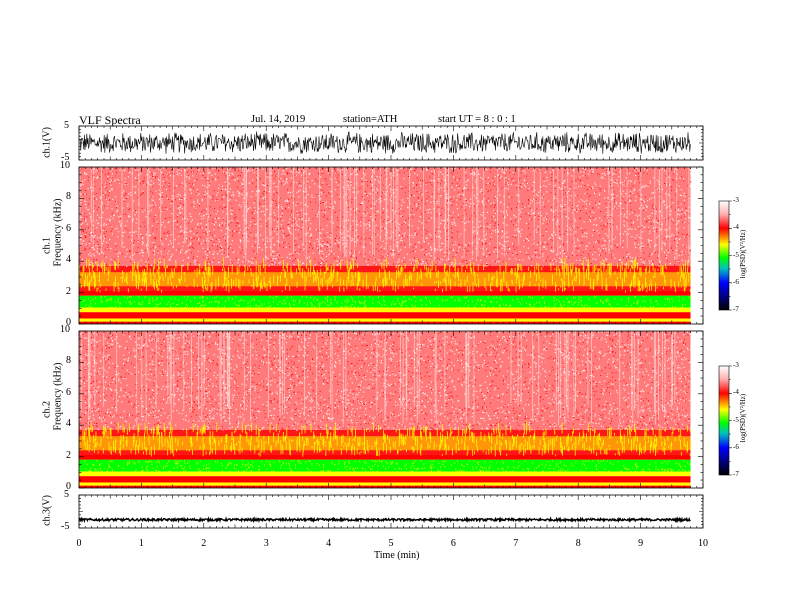 This screenshot has height=612, width=792. I want to click on ch1-spectrogram-ytick-4: 4, so click(68, 260).